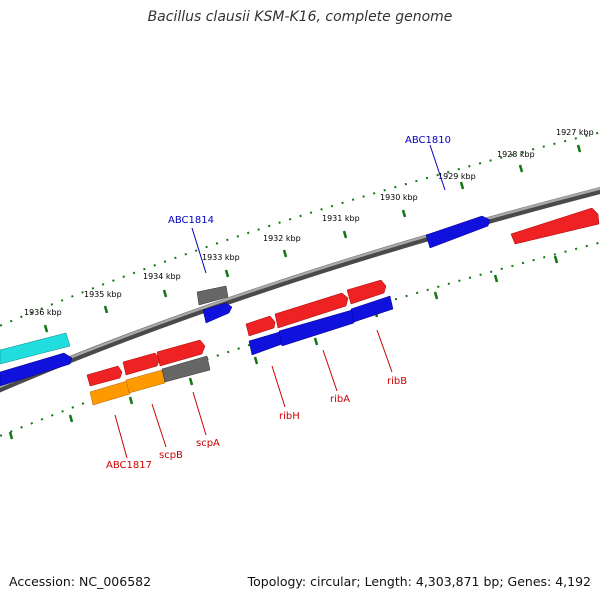 The width and height of the screenshot is (600, 600). I want to click on tick-label: 1928 kbp, so click(516, 154).